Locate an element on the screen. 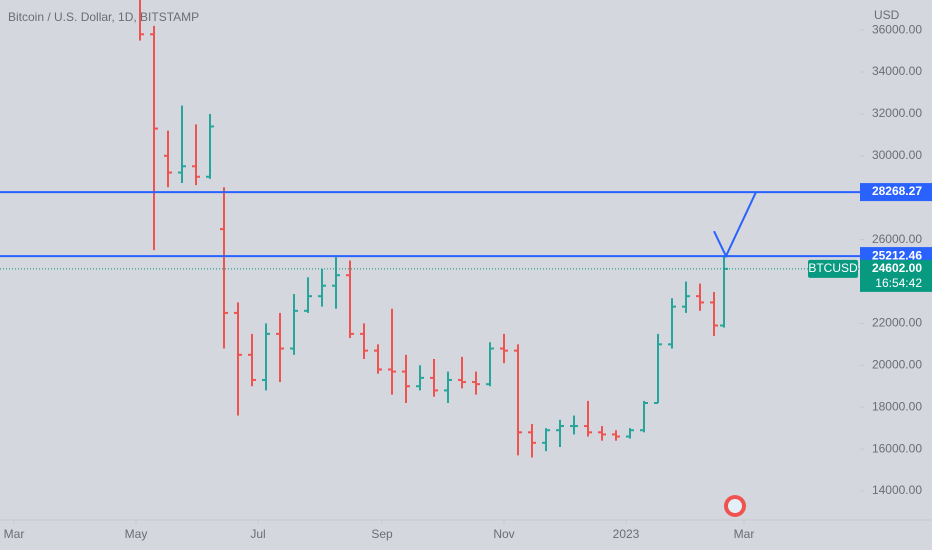 Image resolution: width=932 pixels, height=550 pixels. last-price-box is located at coordinates (896, 275).